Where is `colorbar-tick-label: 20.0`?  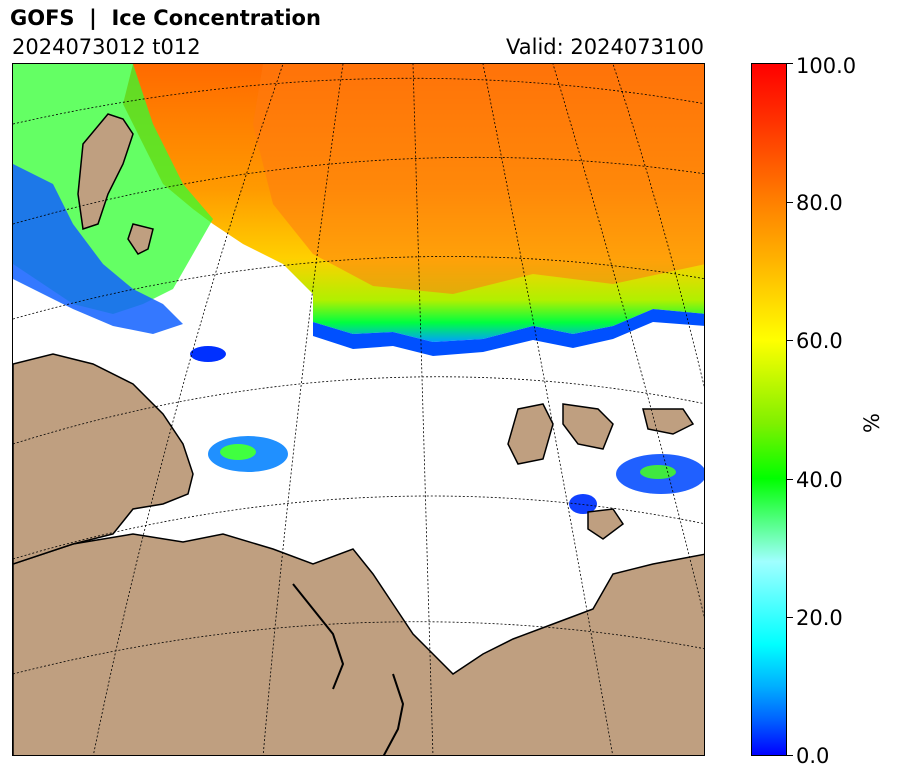 colorbar-tick-label: 20.0 is located at coordinates (819, 618).